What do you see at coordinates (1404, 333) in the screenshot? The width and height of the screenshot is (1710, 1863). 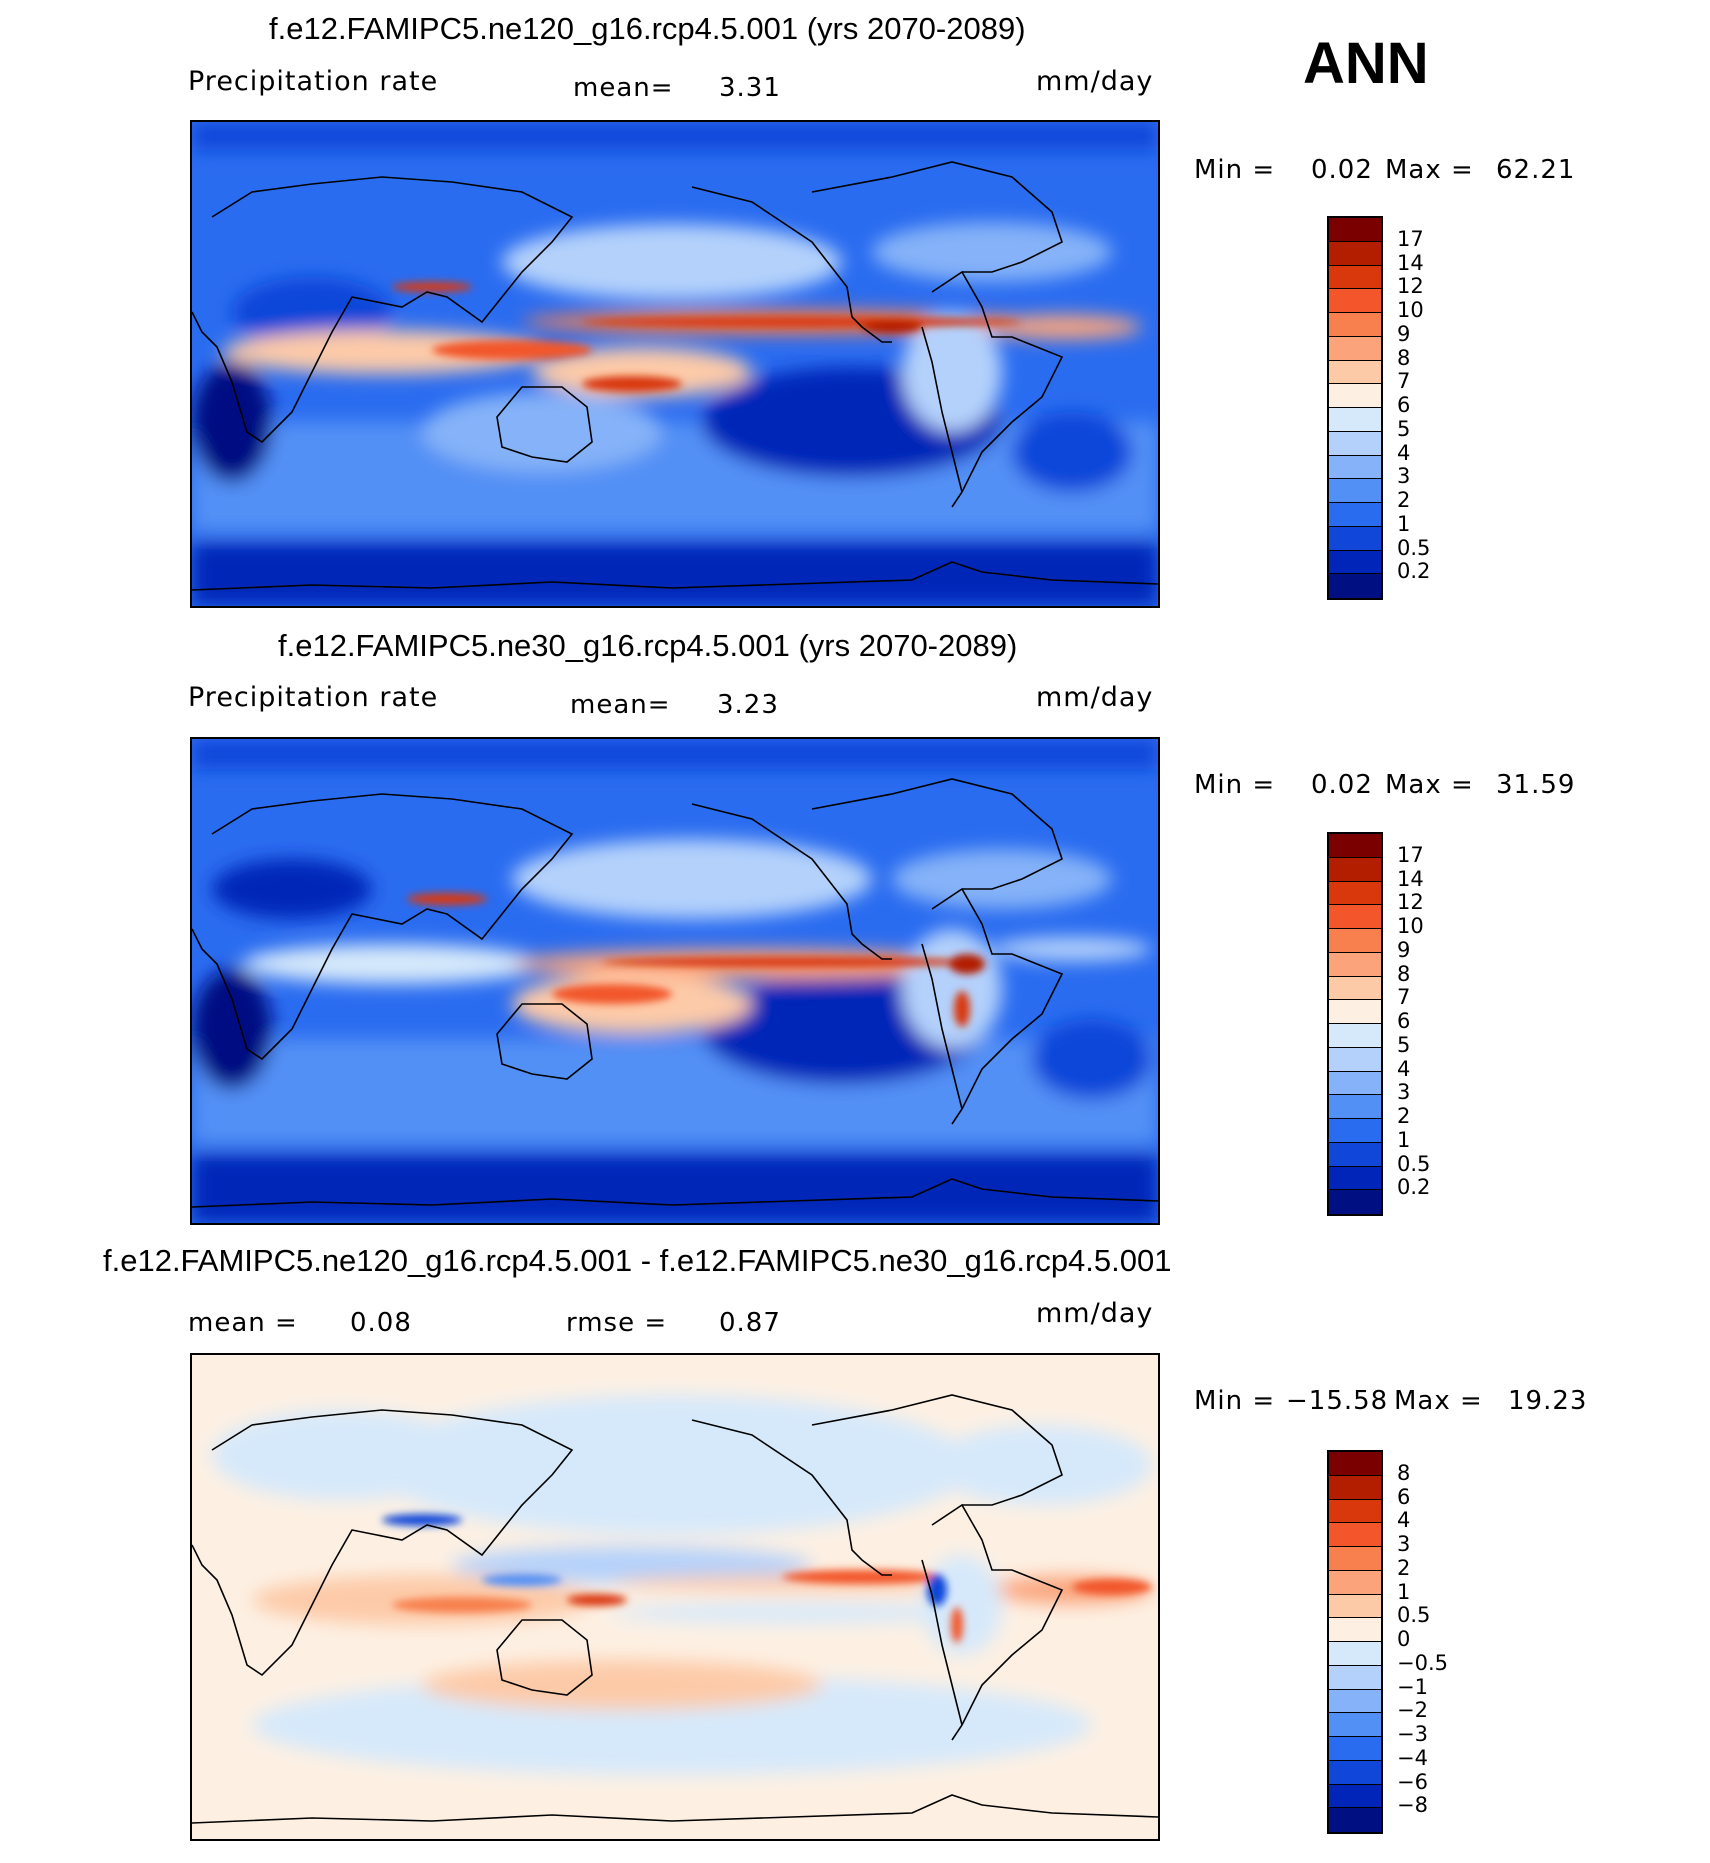 I see `colorbar-tick-label: 9` at bounding box center [1404, 333].